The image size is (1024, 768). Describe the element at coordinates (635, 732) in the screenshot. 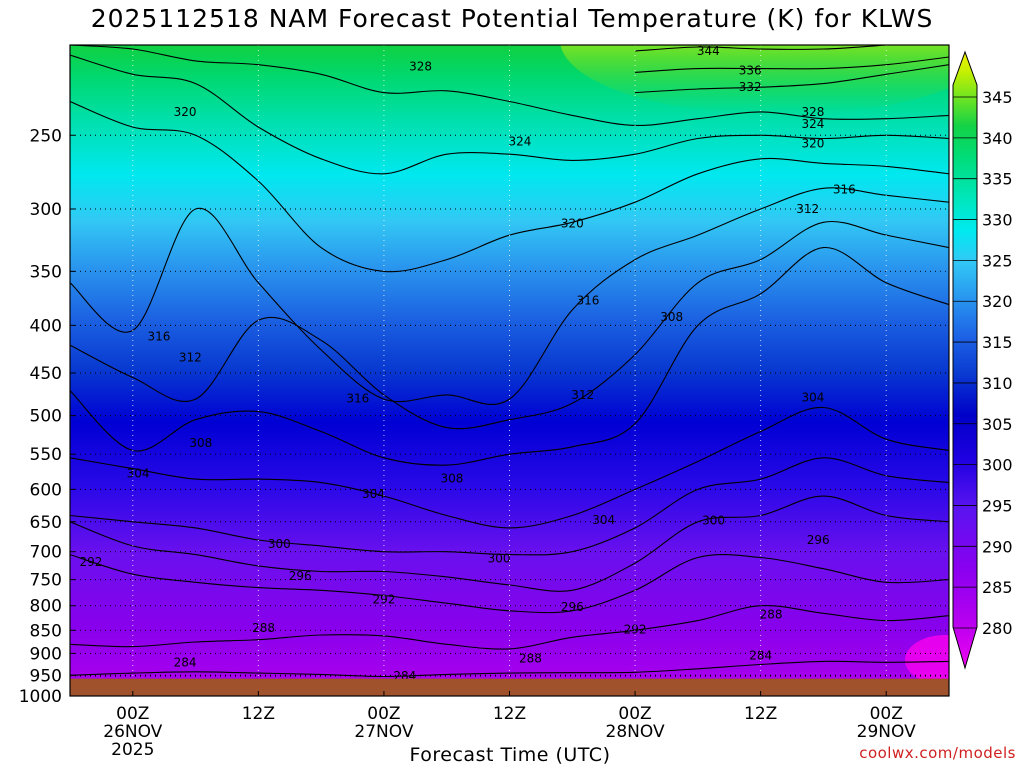

I see `x-tick-label: 28NOV` at that location.